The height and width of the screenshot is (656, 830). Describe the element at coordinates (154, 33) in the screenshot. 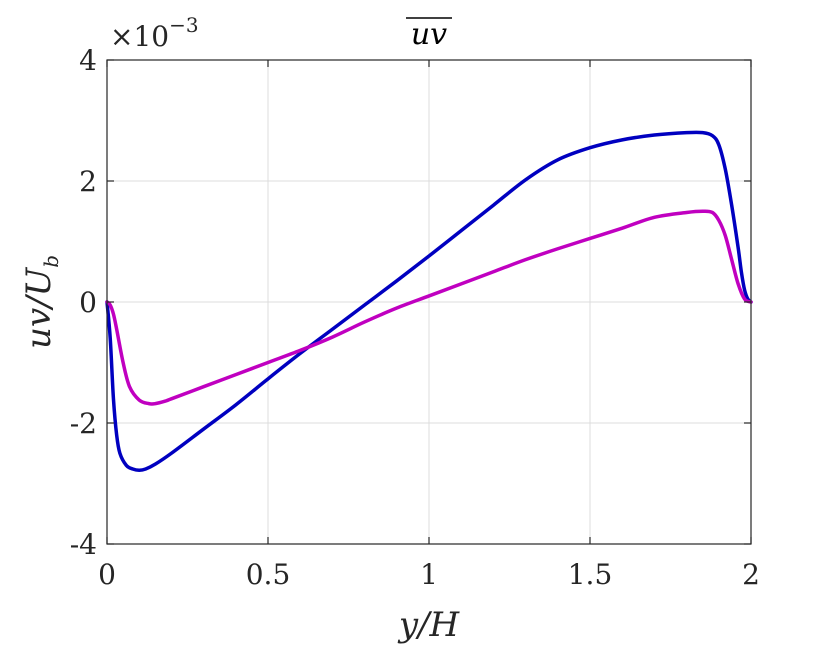

I see `y-multiplier-label: ×10⁻³` at that location.